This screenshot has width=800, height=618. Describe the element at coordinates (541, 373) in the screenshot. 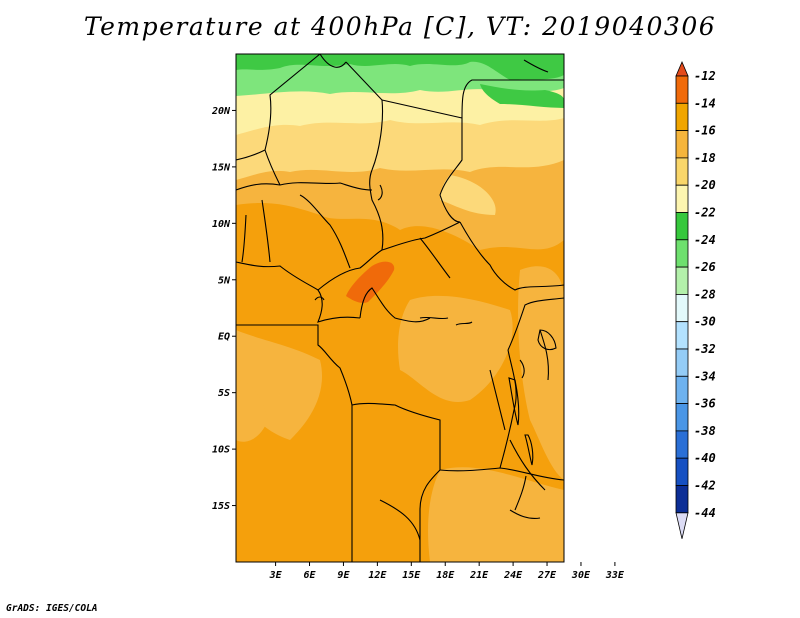

I see `field-light-orange-east` at that location.